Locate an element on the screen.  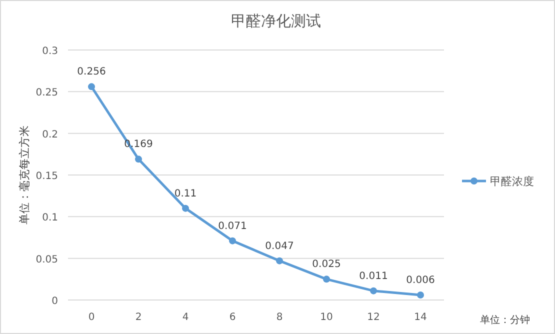
x-tick-label: 4 is located at coordinates (185, 317).